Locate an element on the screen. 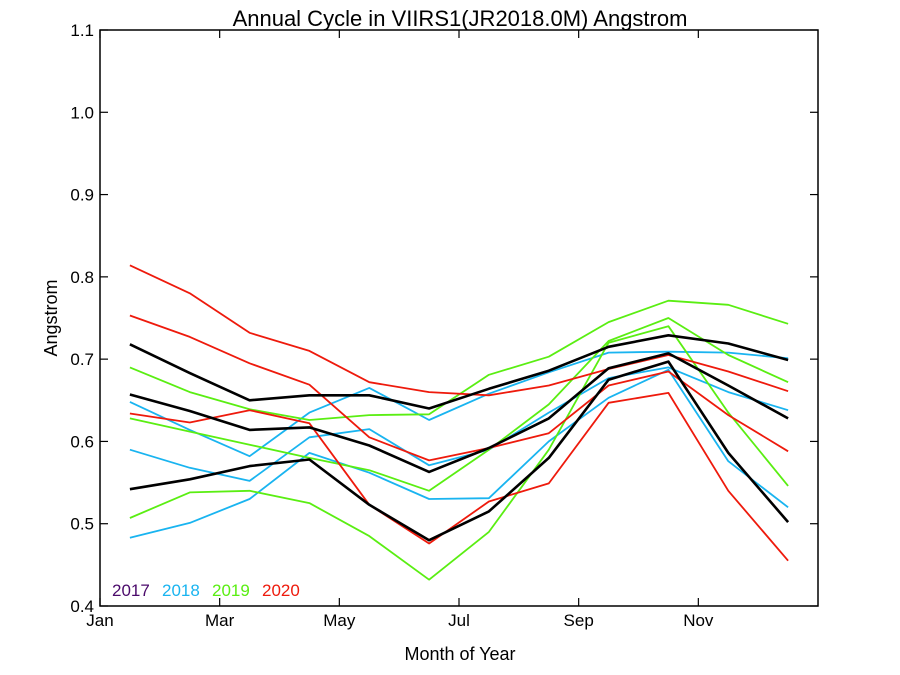  legend-item-2017: 2017 is located at coordinates (131, 590).